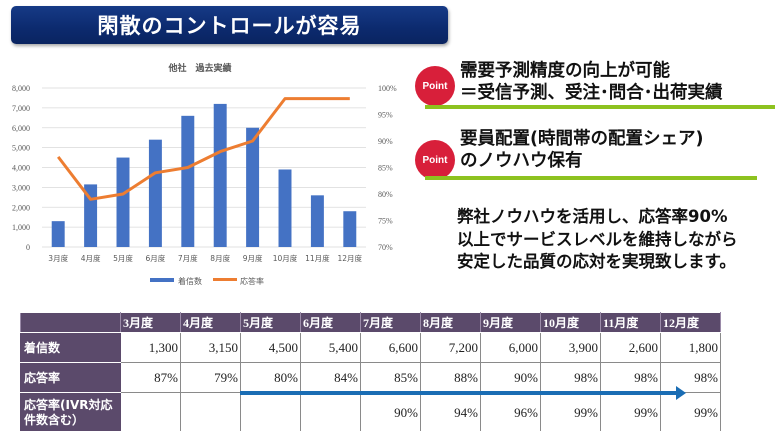  I want to click on table-cell: 3,150, so click(210, 347).